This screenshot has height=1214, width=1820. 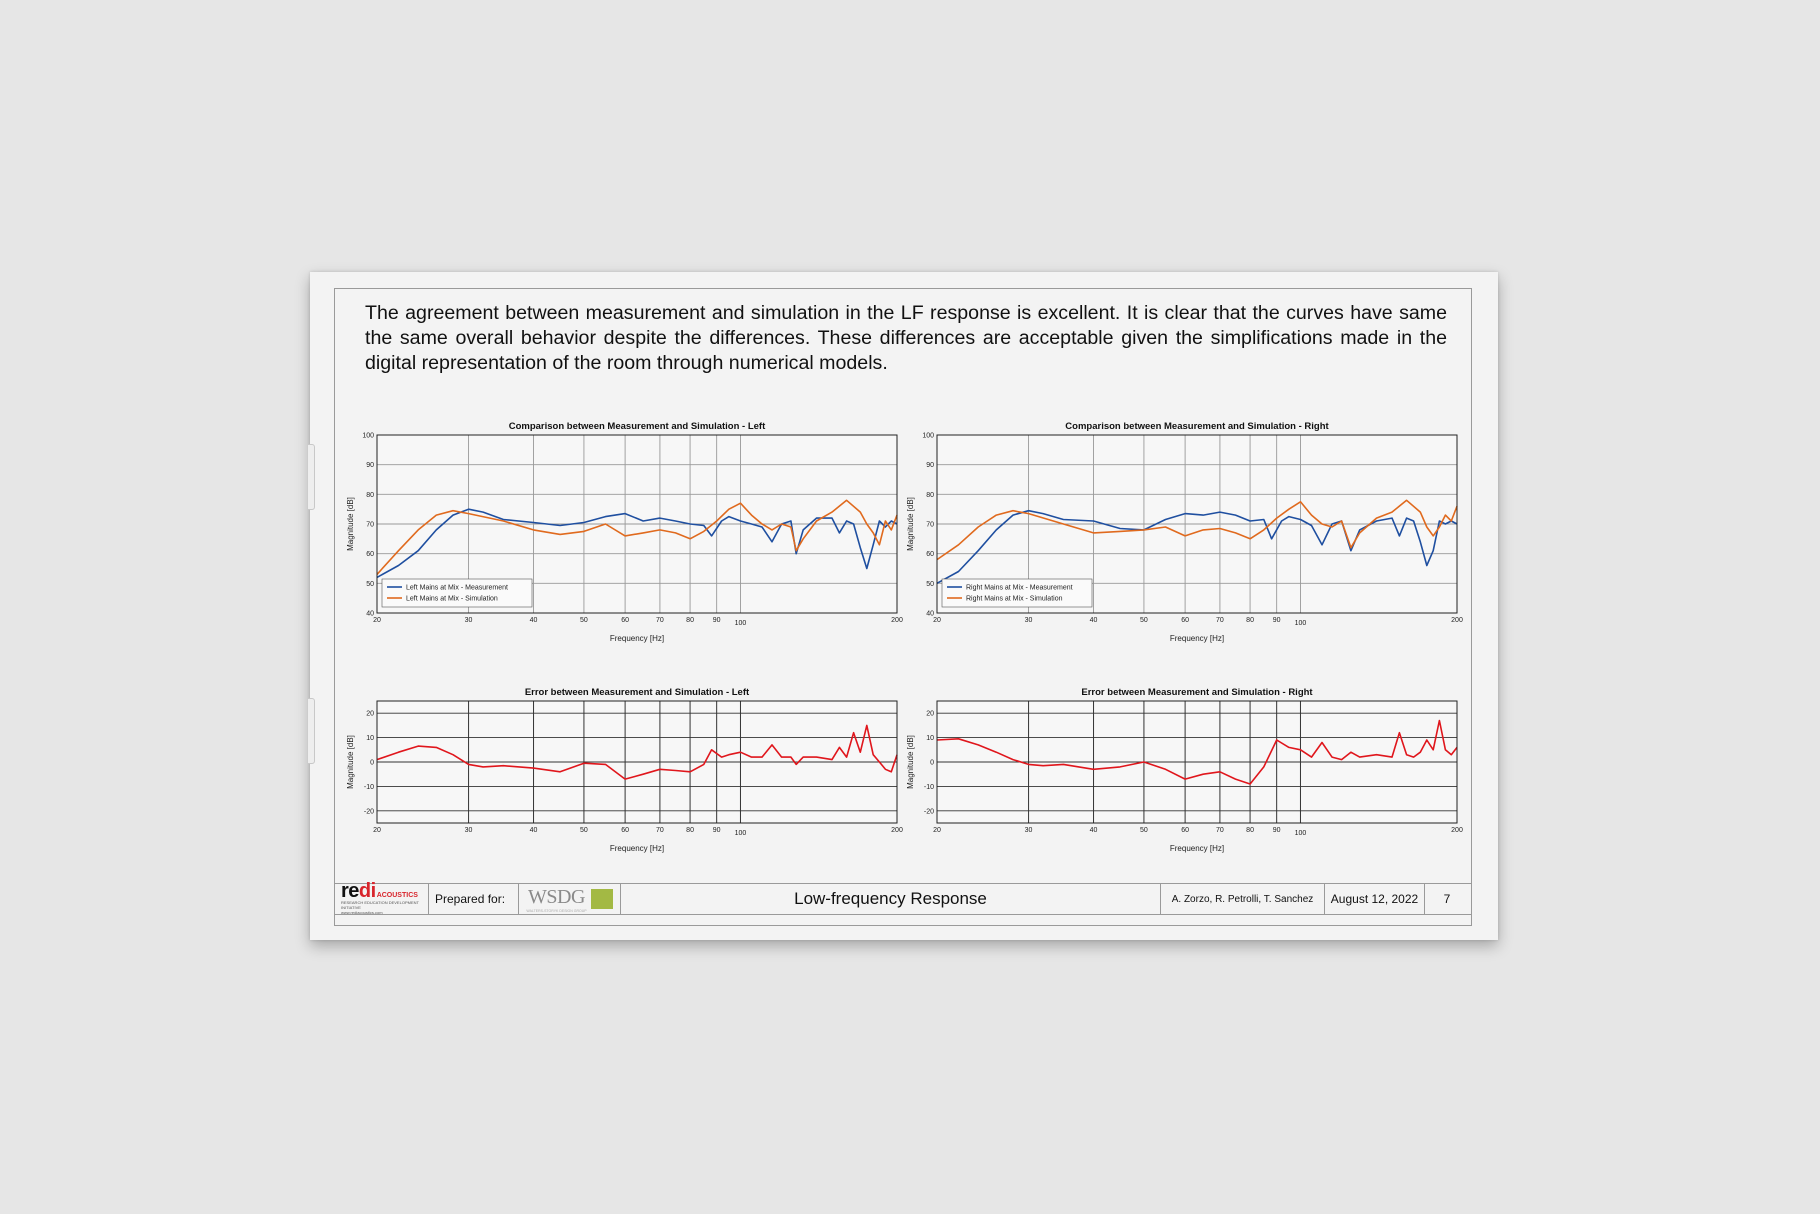 What do you see at coordinates (1019, 588) in the screenshot?
I see `legend-label: Right Mains at Mix - Measurement` at bounding box center [1019, 588].